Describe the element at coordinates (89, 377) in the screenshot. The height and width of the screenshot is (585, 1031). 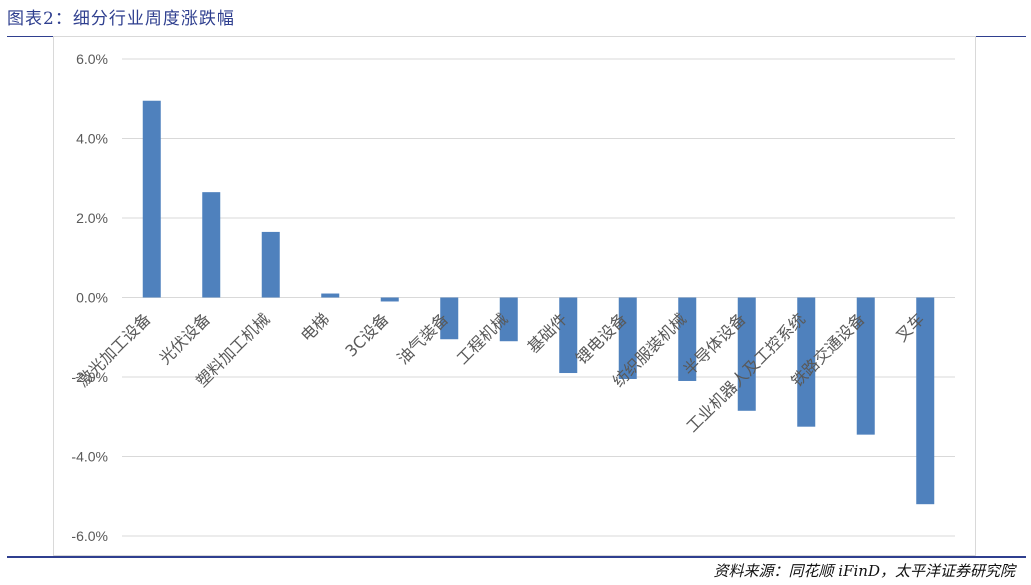
I see `y-tick-label: -2.0%` at that location.